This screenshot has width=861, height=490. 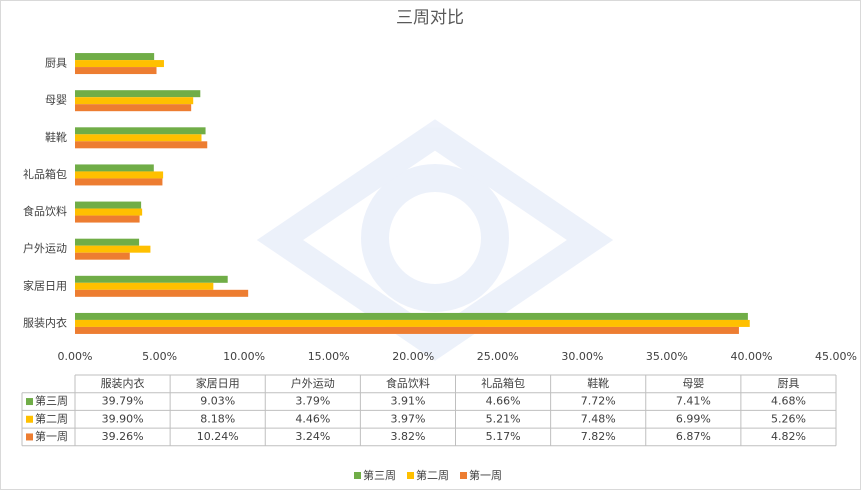 I want to click on x-tick-label: 10.00%, so click(x=244, y=356).